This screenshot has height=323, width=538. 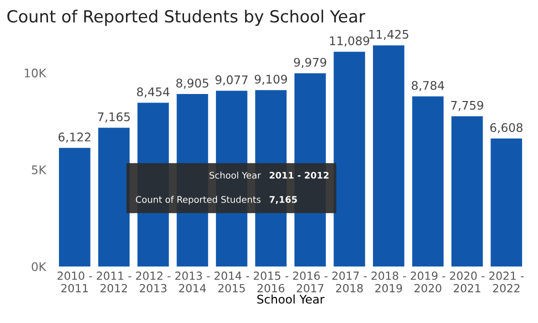 What do you see at coordinates (192, 282) in the screenshot?
I see `x-tick-label: 2013 - 2014` at bounding box center [192, 282].